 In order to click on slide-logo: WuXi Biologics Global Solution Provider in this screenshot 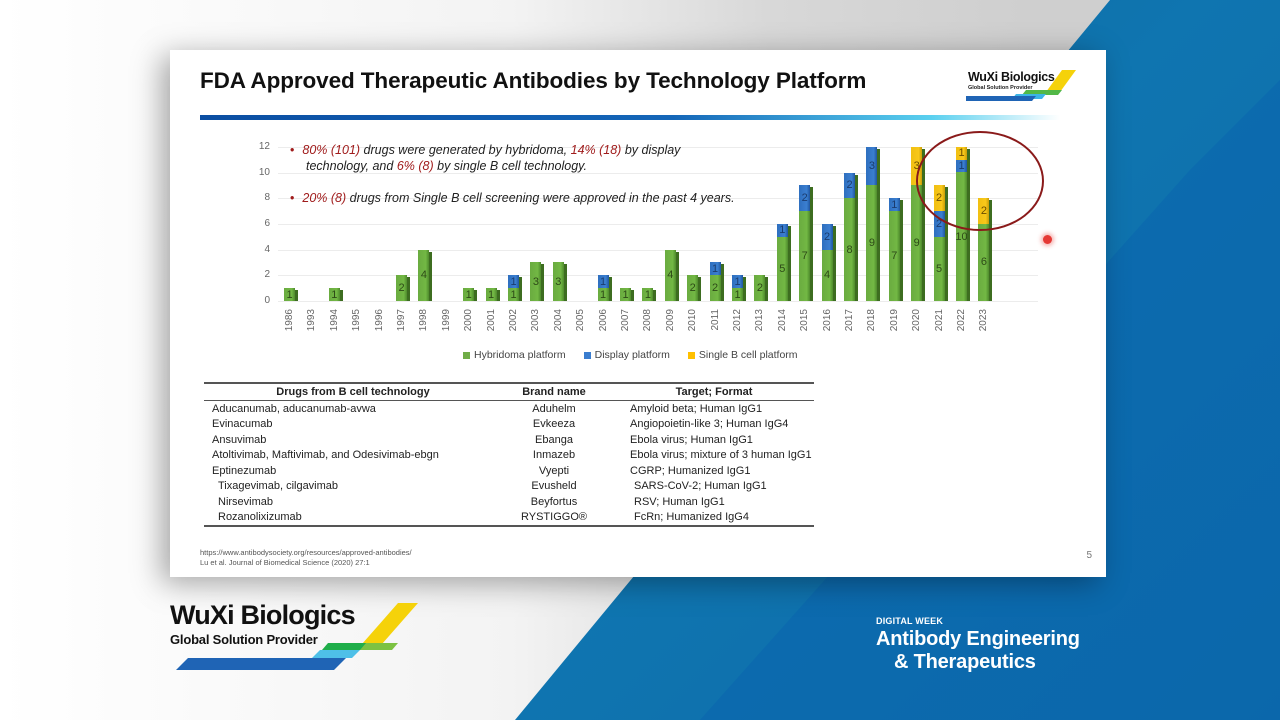, I will do `click(1025, 86)`.